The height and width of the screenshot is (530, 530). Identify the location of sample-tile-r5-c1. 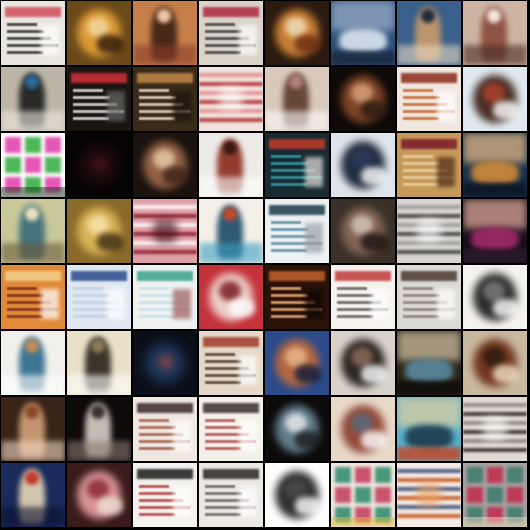
(33, 297).